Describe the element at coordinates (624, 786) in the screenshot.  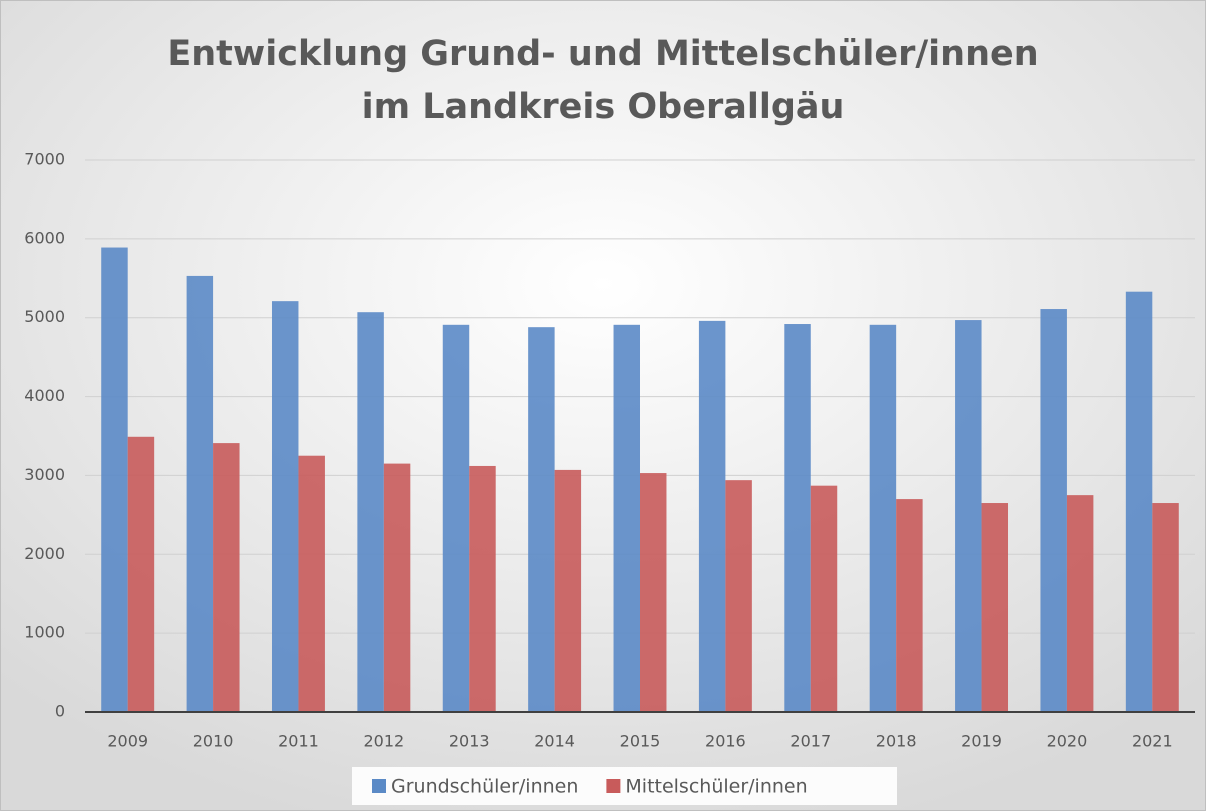
I see `legend-box` at that location.